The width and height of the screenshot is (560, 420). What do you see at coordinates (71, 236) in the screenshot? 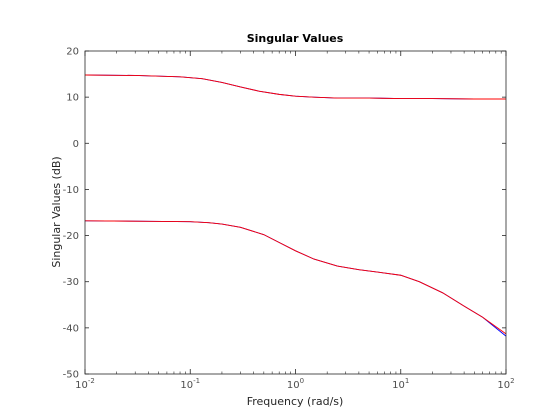
I see `y-tick-label: -20` at bounding box center [71, 236].